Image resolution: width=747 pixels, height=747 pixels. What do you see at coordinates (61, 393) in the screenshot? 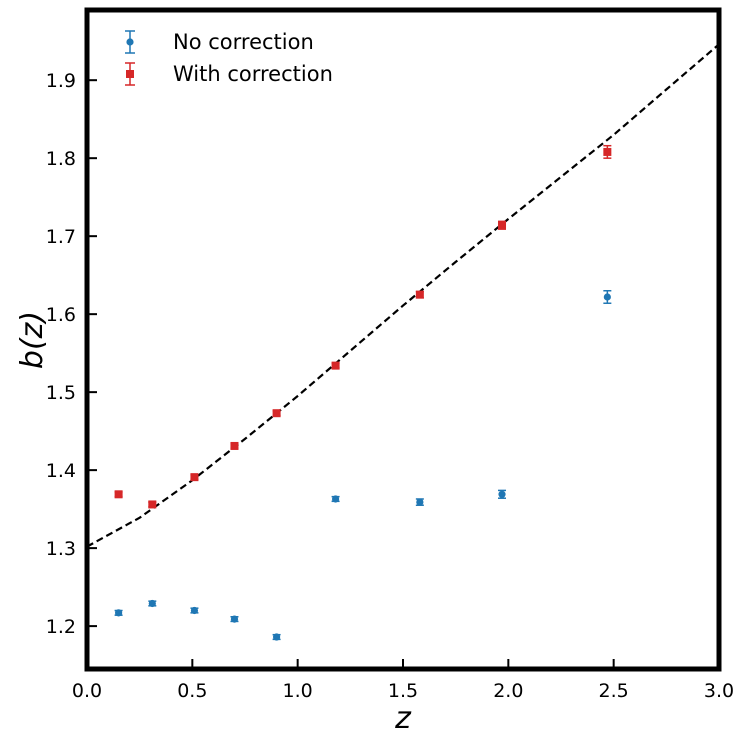
I see `y-tick-label: 1.5` at bounding box center [61, 393].